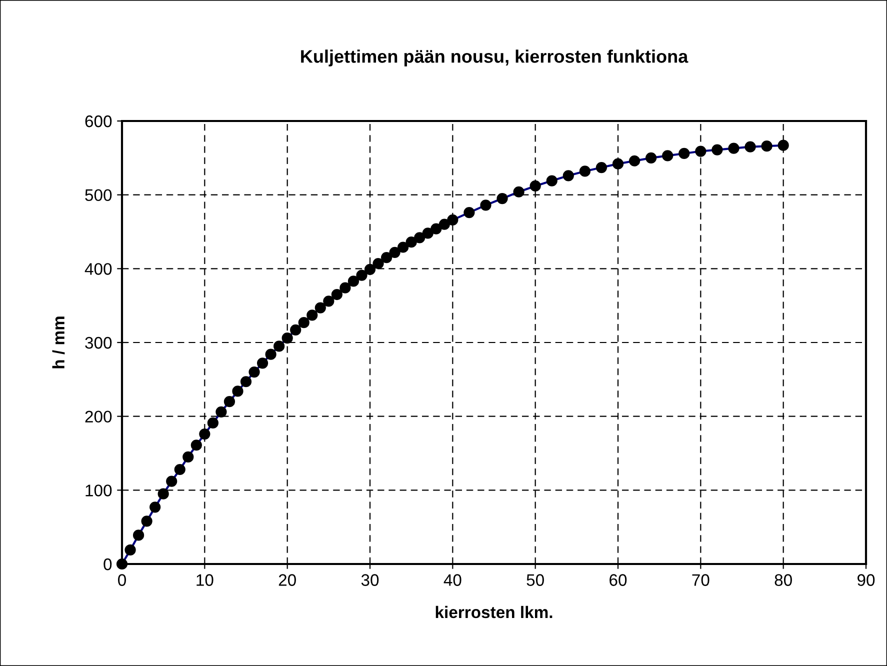 The image size is (887, 666). What do you see at coordinates (205, 580) in the screenshot?
I see `x-tick-label: 10` at bounding box center [205, 580].